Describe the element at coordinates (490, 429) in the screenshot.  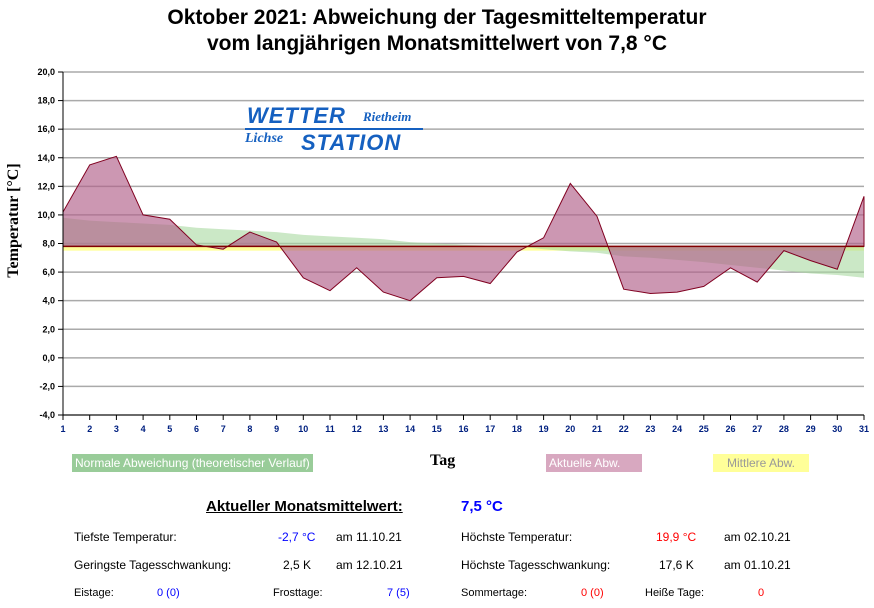
I see `x-tick-label: 17` at that location.